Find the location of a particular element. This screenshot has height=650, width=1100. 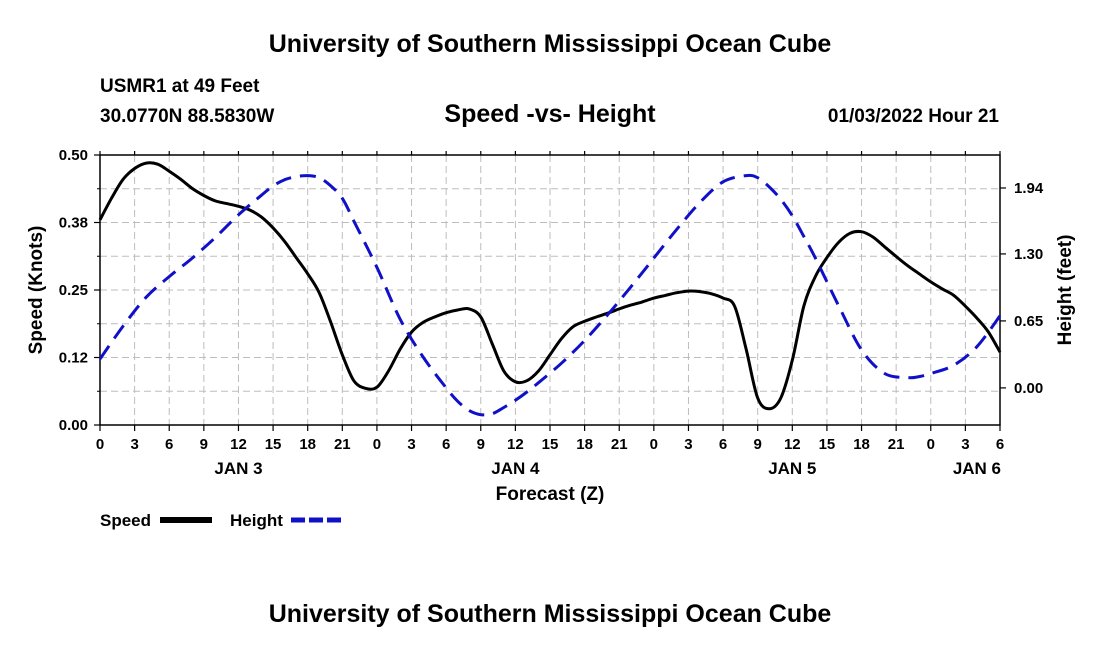

x-axis-label: Forecast (Z) is located at coordinates (550, 494).